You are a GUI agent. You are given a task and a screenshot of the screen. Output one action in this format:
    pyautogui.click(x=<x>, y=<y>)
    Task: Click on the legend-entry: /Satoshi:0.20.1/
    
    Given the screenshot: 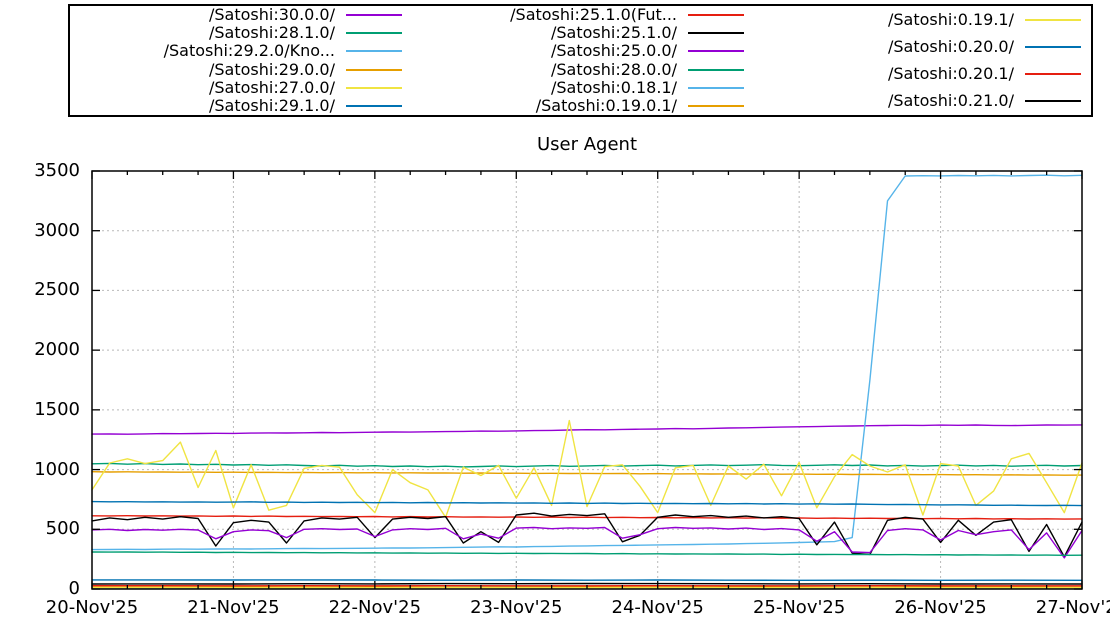 What is the action you would take?
    pyautogui.click(x=922, y=74)
    